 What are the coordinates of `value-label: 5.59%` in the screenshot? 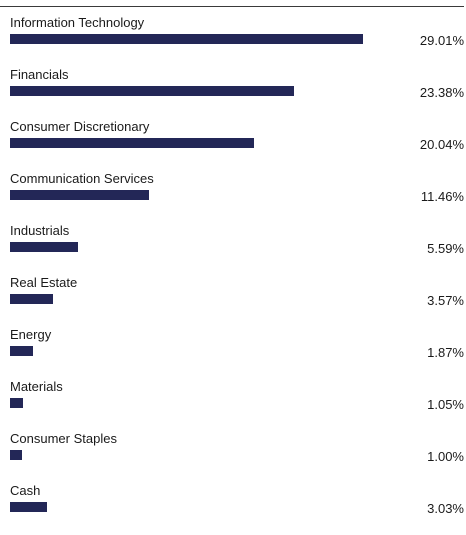 It's located at (445, 248).